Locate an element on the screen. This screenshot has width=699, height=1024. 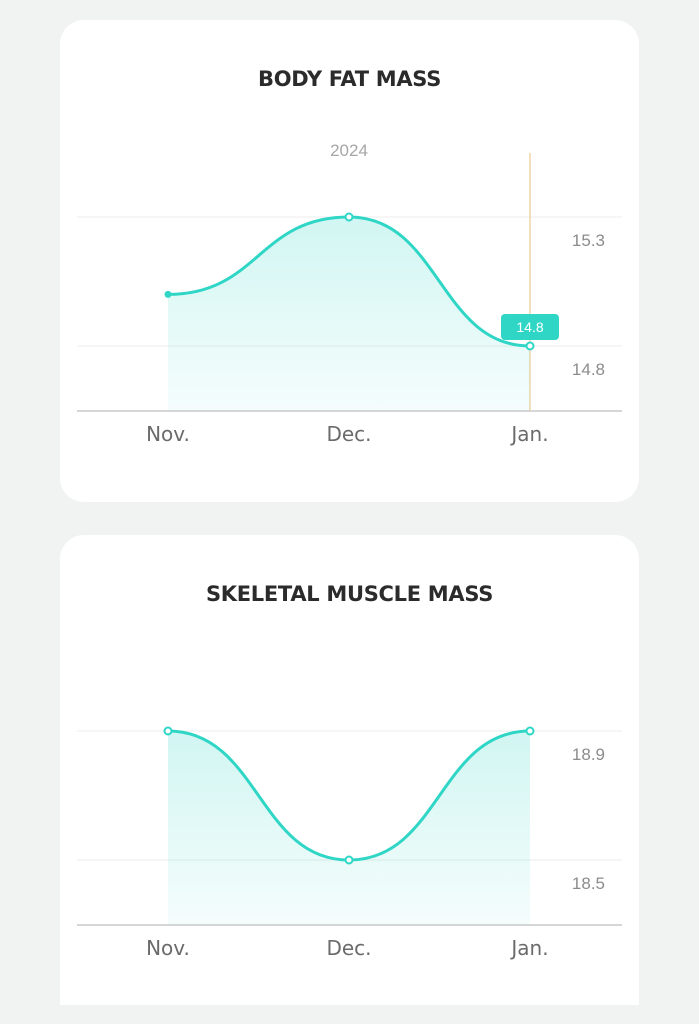
year-label: 2024 is located at coordinates (349, 150).